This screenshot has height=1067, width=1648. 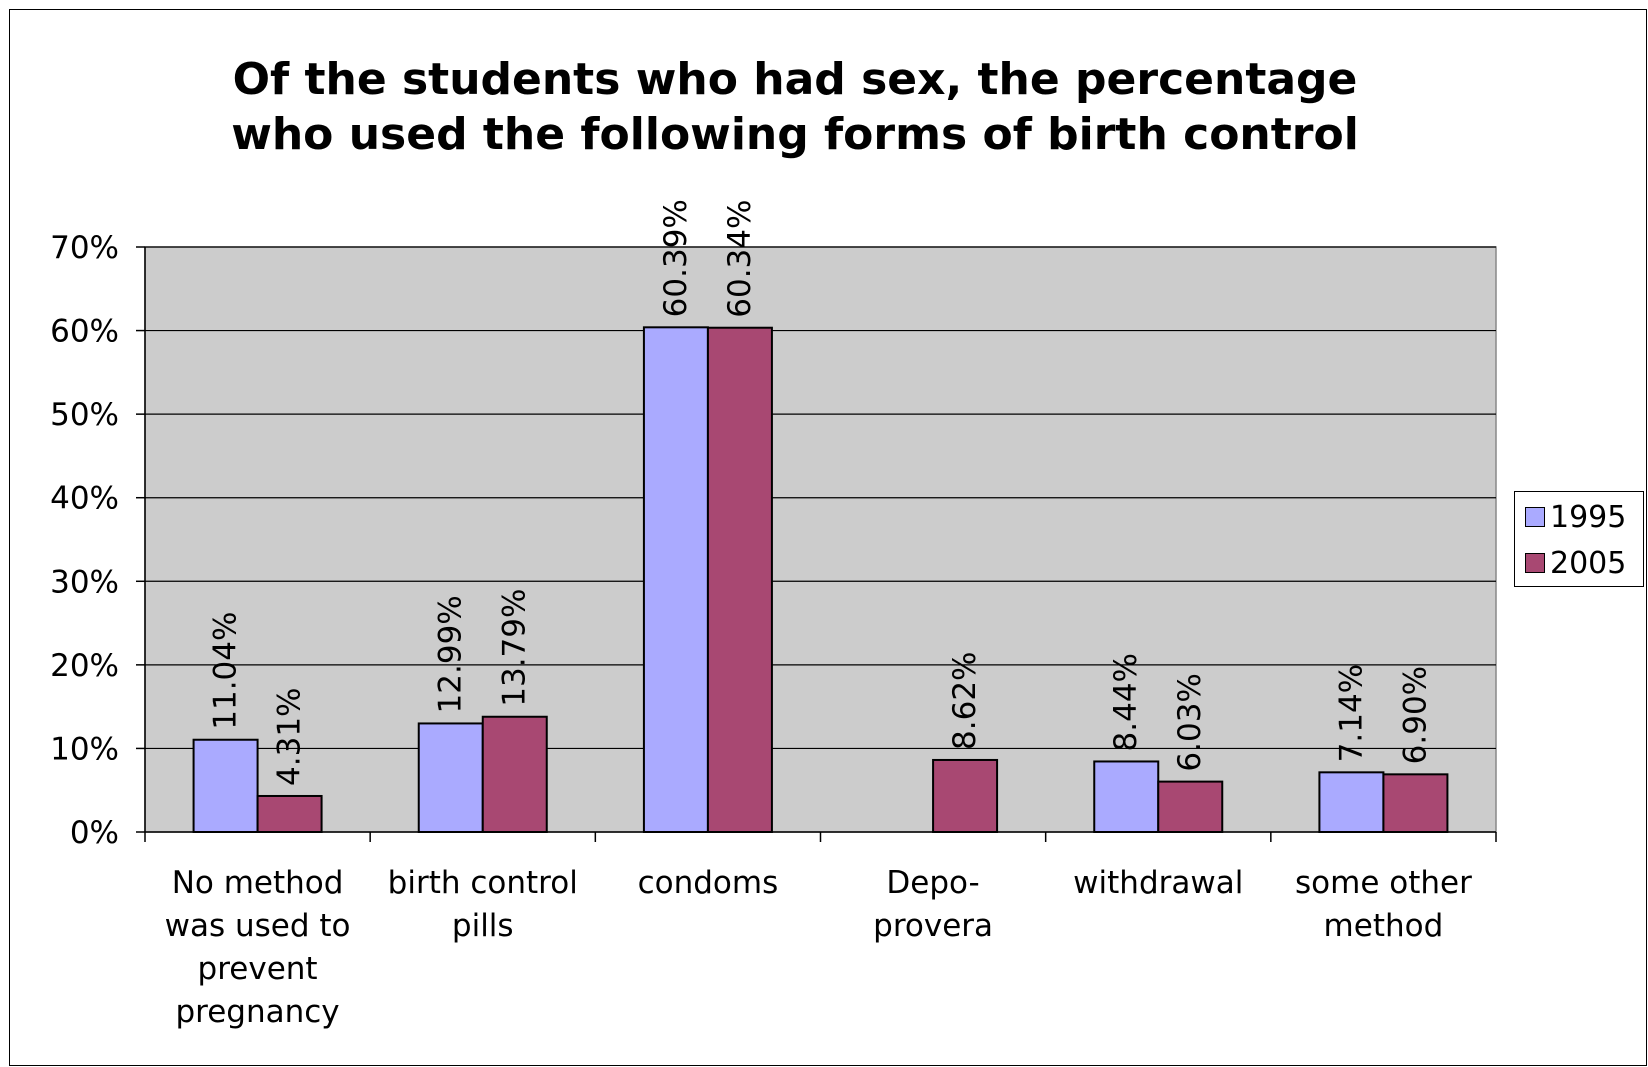 What do you see at coordinates (483, 883) in the screenshot?
I see `x-category-label: birth control` at bounding box center [483, 883].